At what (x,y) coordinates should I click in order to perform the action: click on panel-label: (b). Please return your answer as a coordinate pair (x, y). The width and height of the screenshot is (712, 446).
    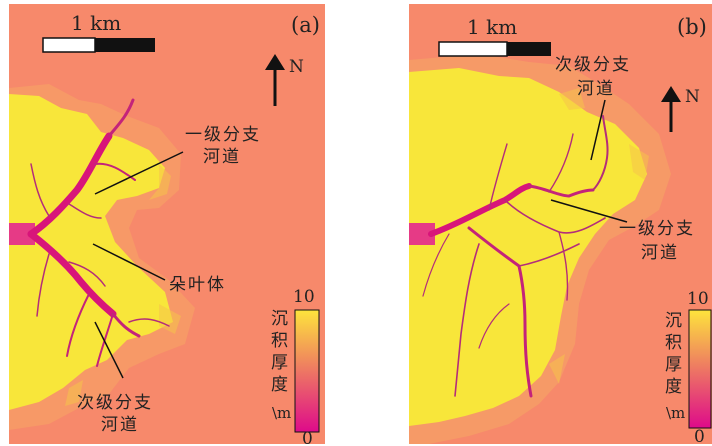
    Looking at the image, I should click on (692, 27).